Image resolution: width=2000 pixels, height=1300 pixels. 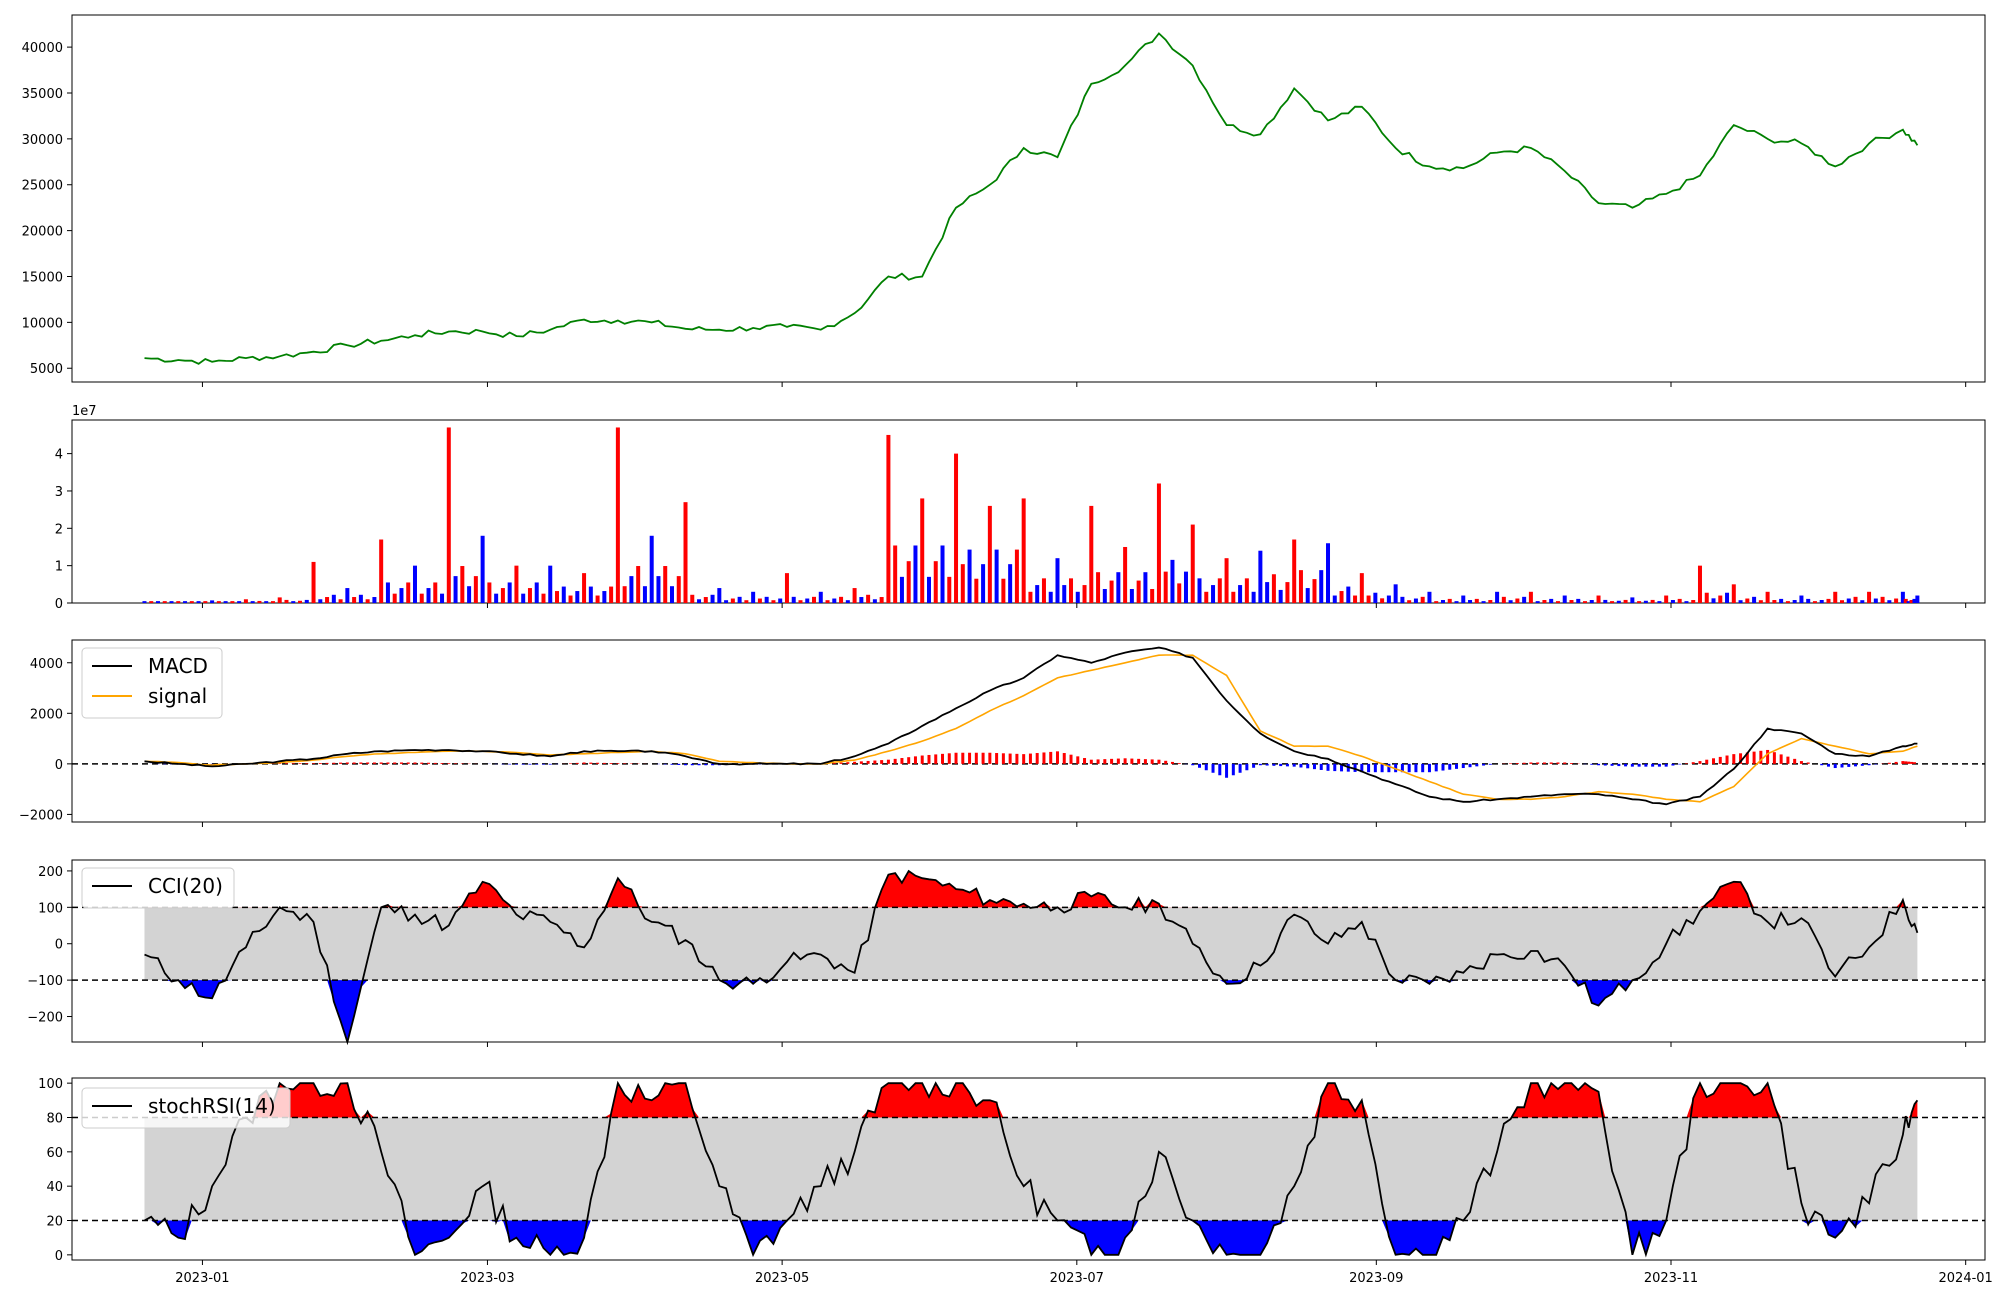 I want to click on stochrsi-line, so click(x=1031, y=1169).